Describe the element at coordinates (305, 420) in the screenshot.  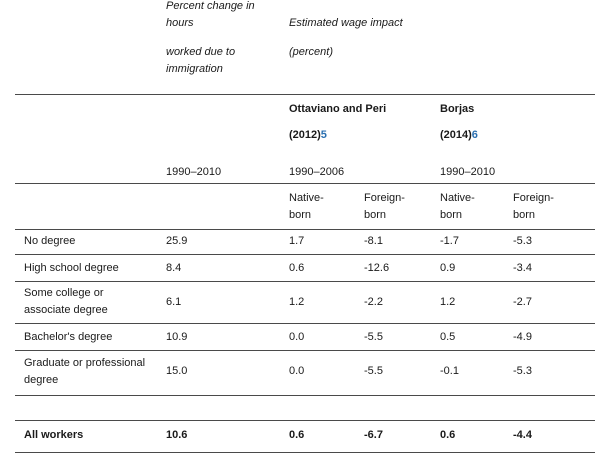
I see `total-divider` at that location.